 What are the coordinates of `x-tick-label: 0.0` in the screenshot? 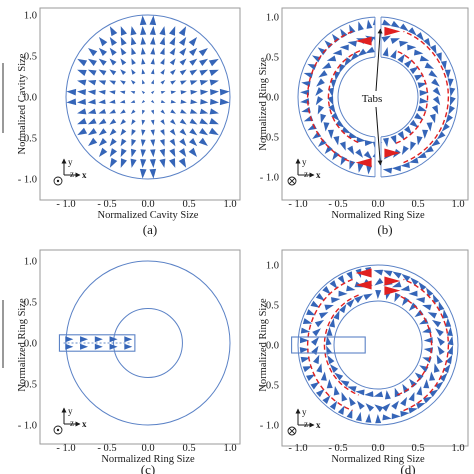 It's located at (377, 448).